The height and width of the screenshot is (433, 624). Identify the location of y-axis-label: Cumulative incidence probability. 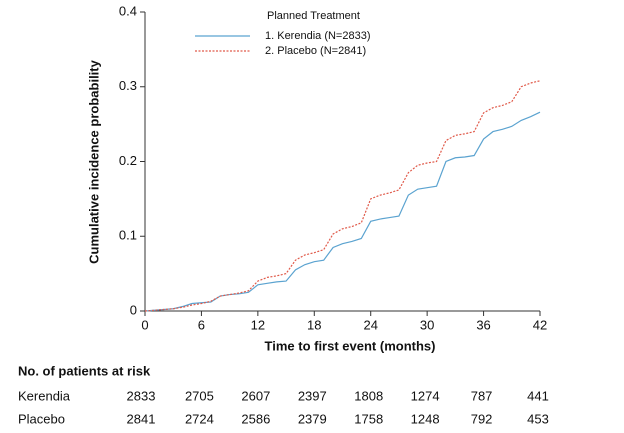
(93, 161).